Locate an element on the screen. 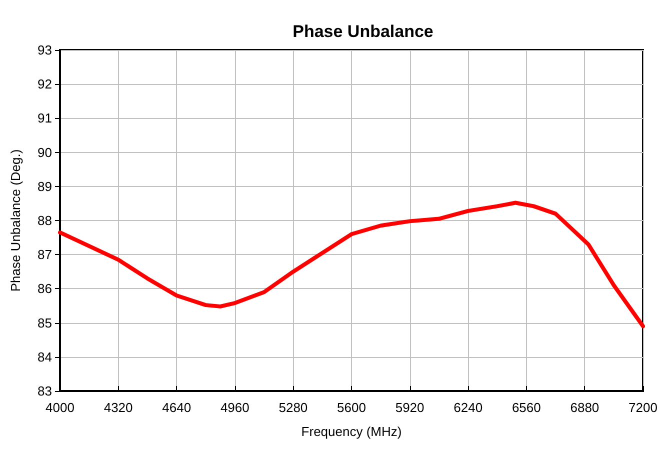  y-tick-label: 91 is located at coordinates (45, 118).